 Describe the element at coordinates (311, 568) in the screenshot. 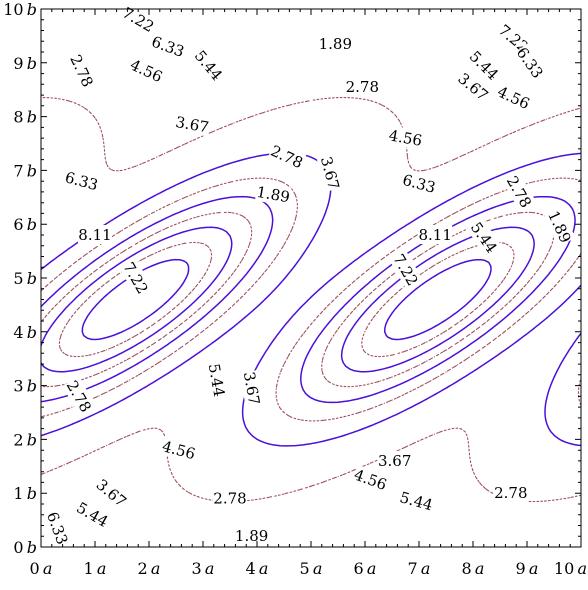

I see `x-tick-label: 5 a` at that location.